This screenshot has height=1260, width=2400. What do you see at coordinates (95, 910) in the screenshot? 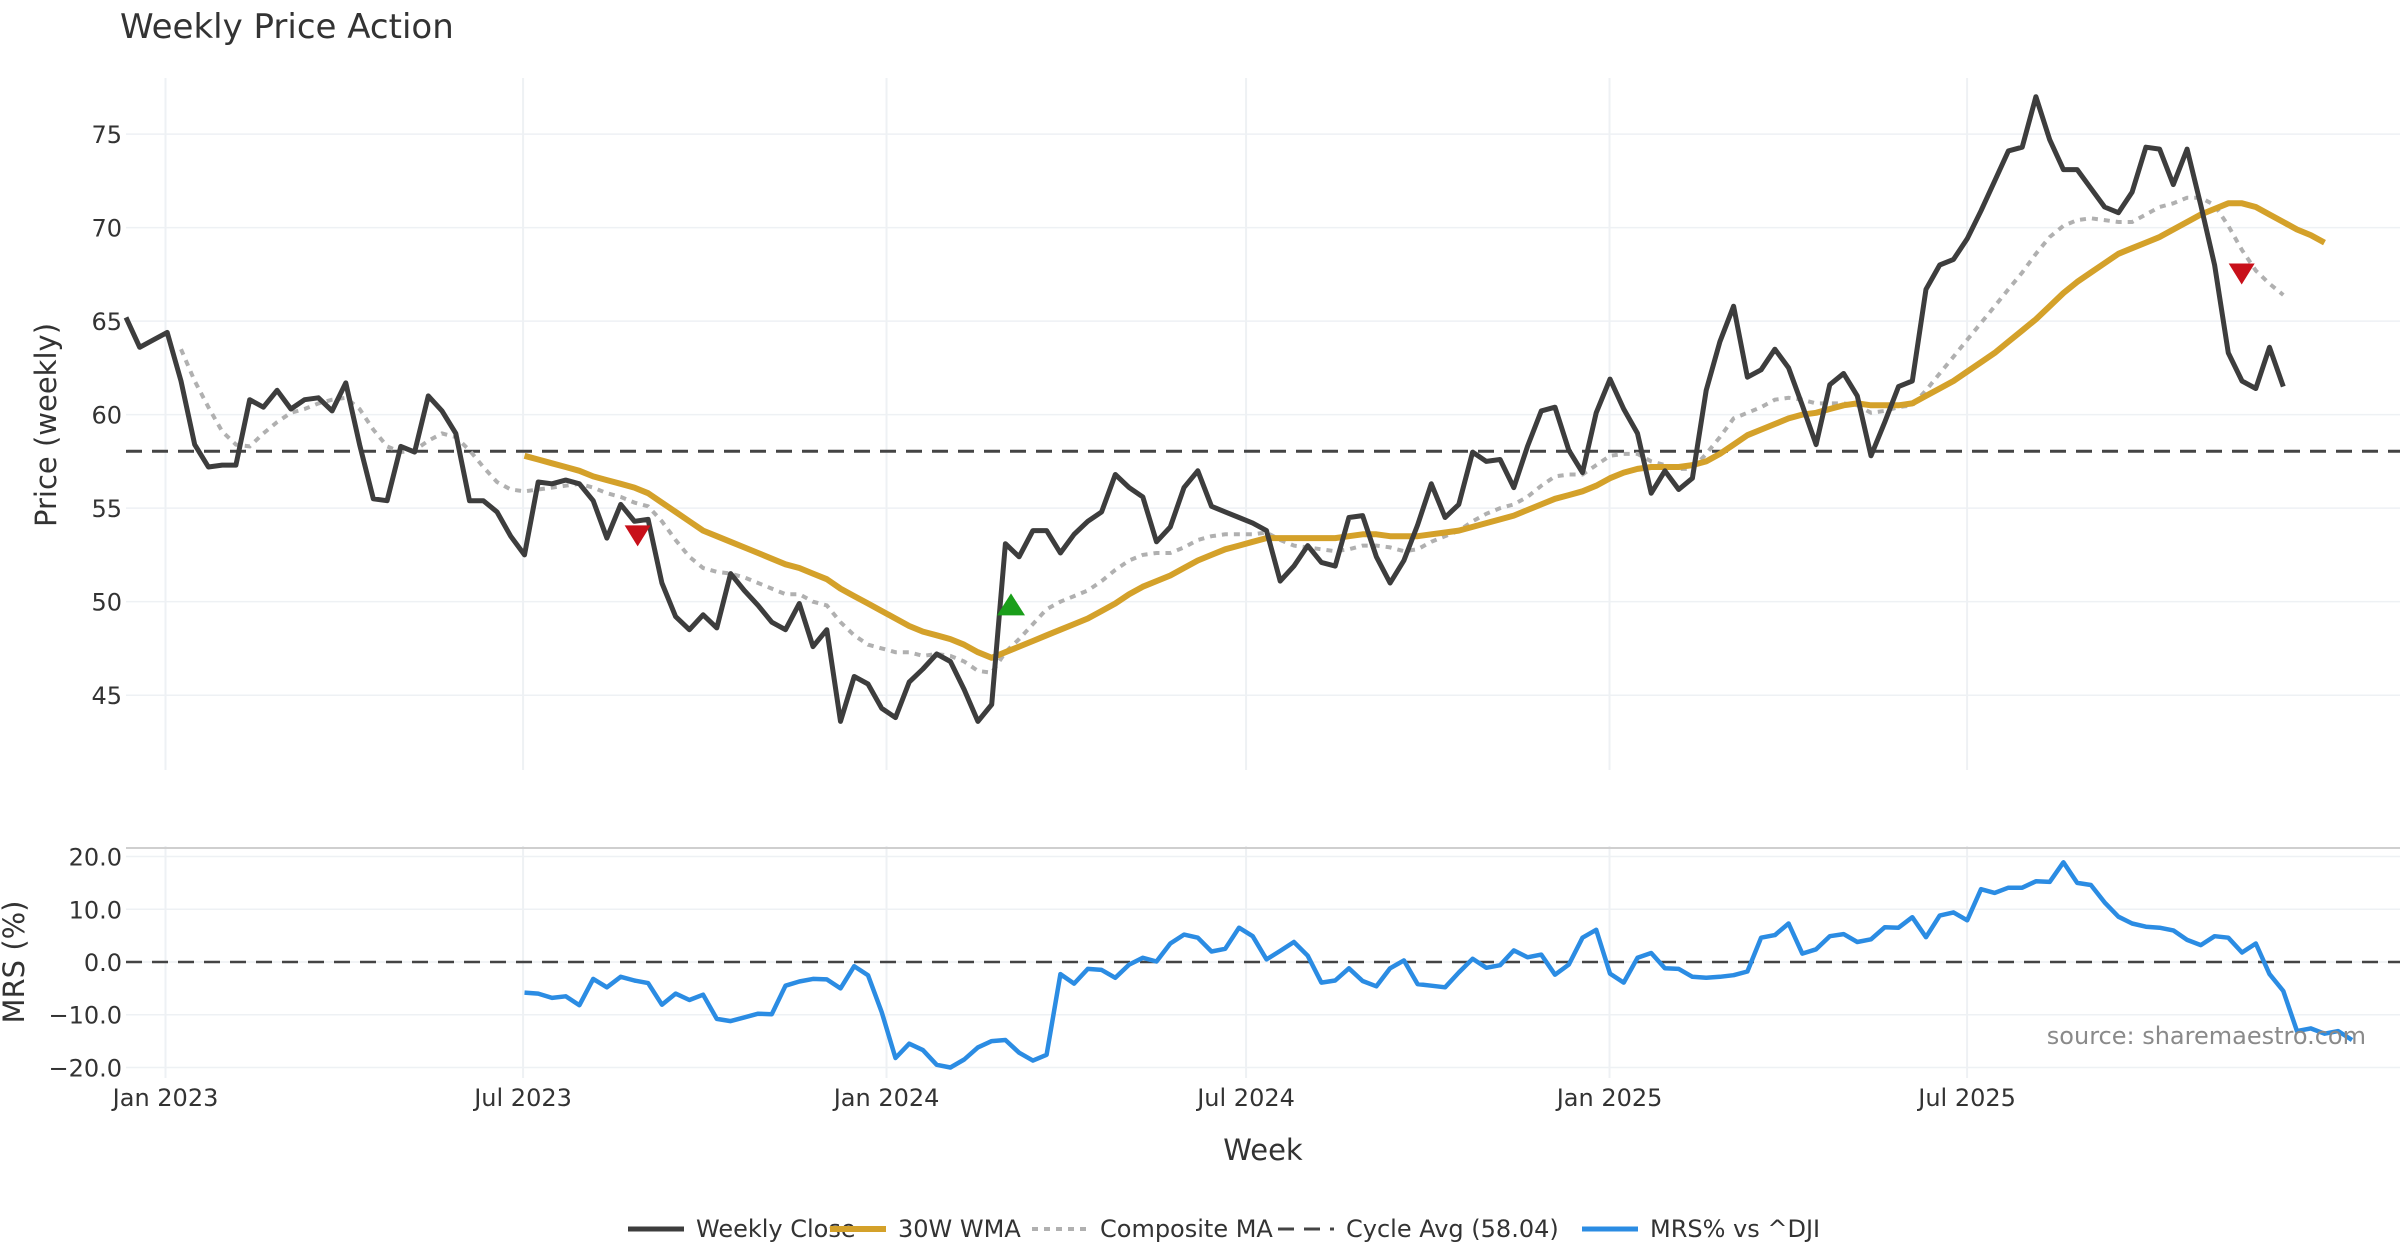
I see `mrs-y-tick-label: 10.0` at bounding box center [95, 910].